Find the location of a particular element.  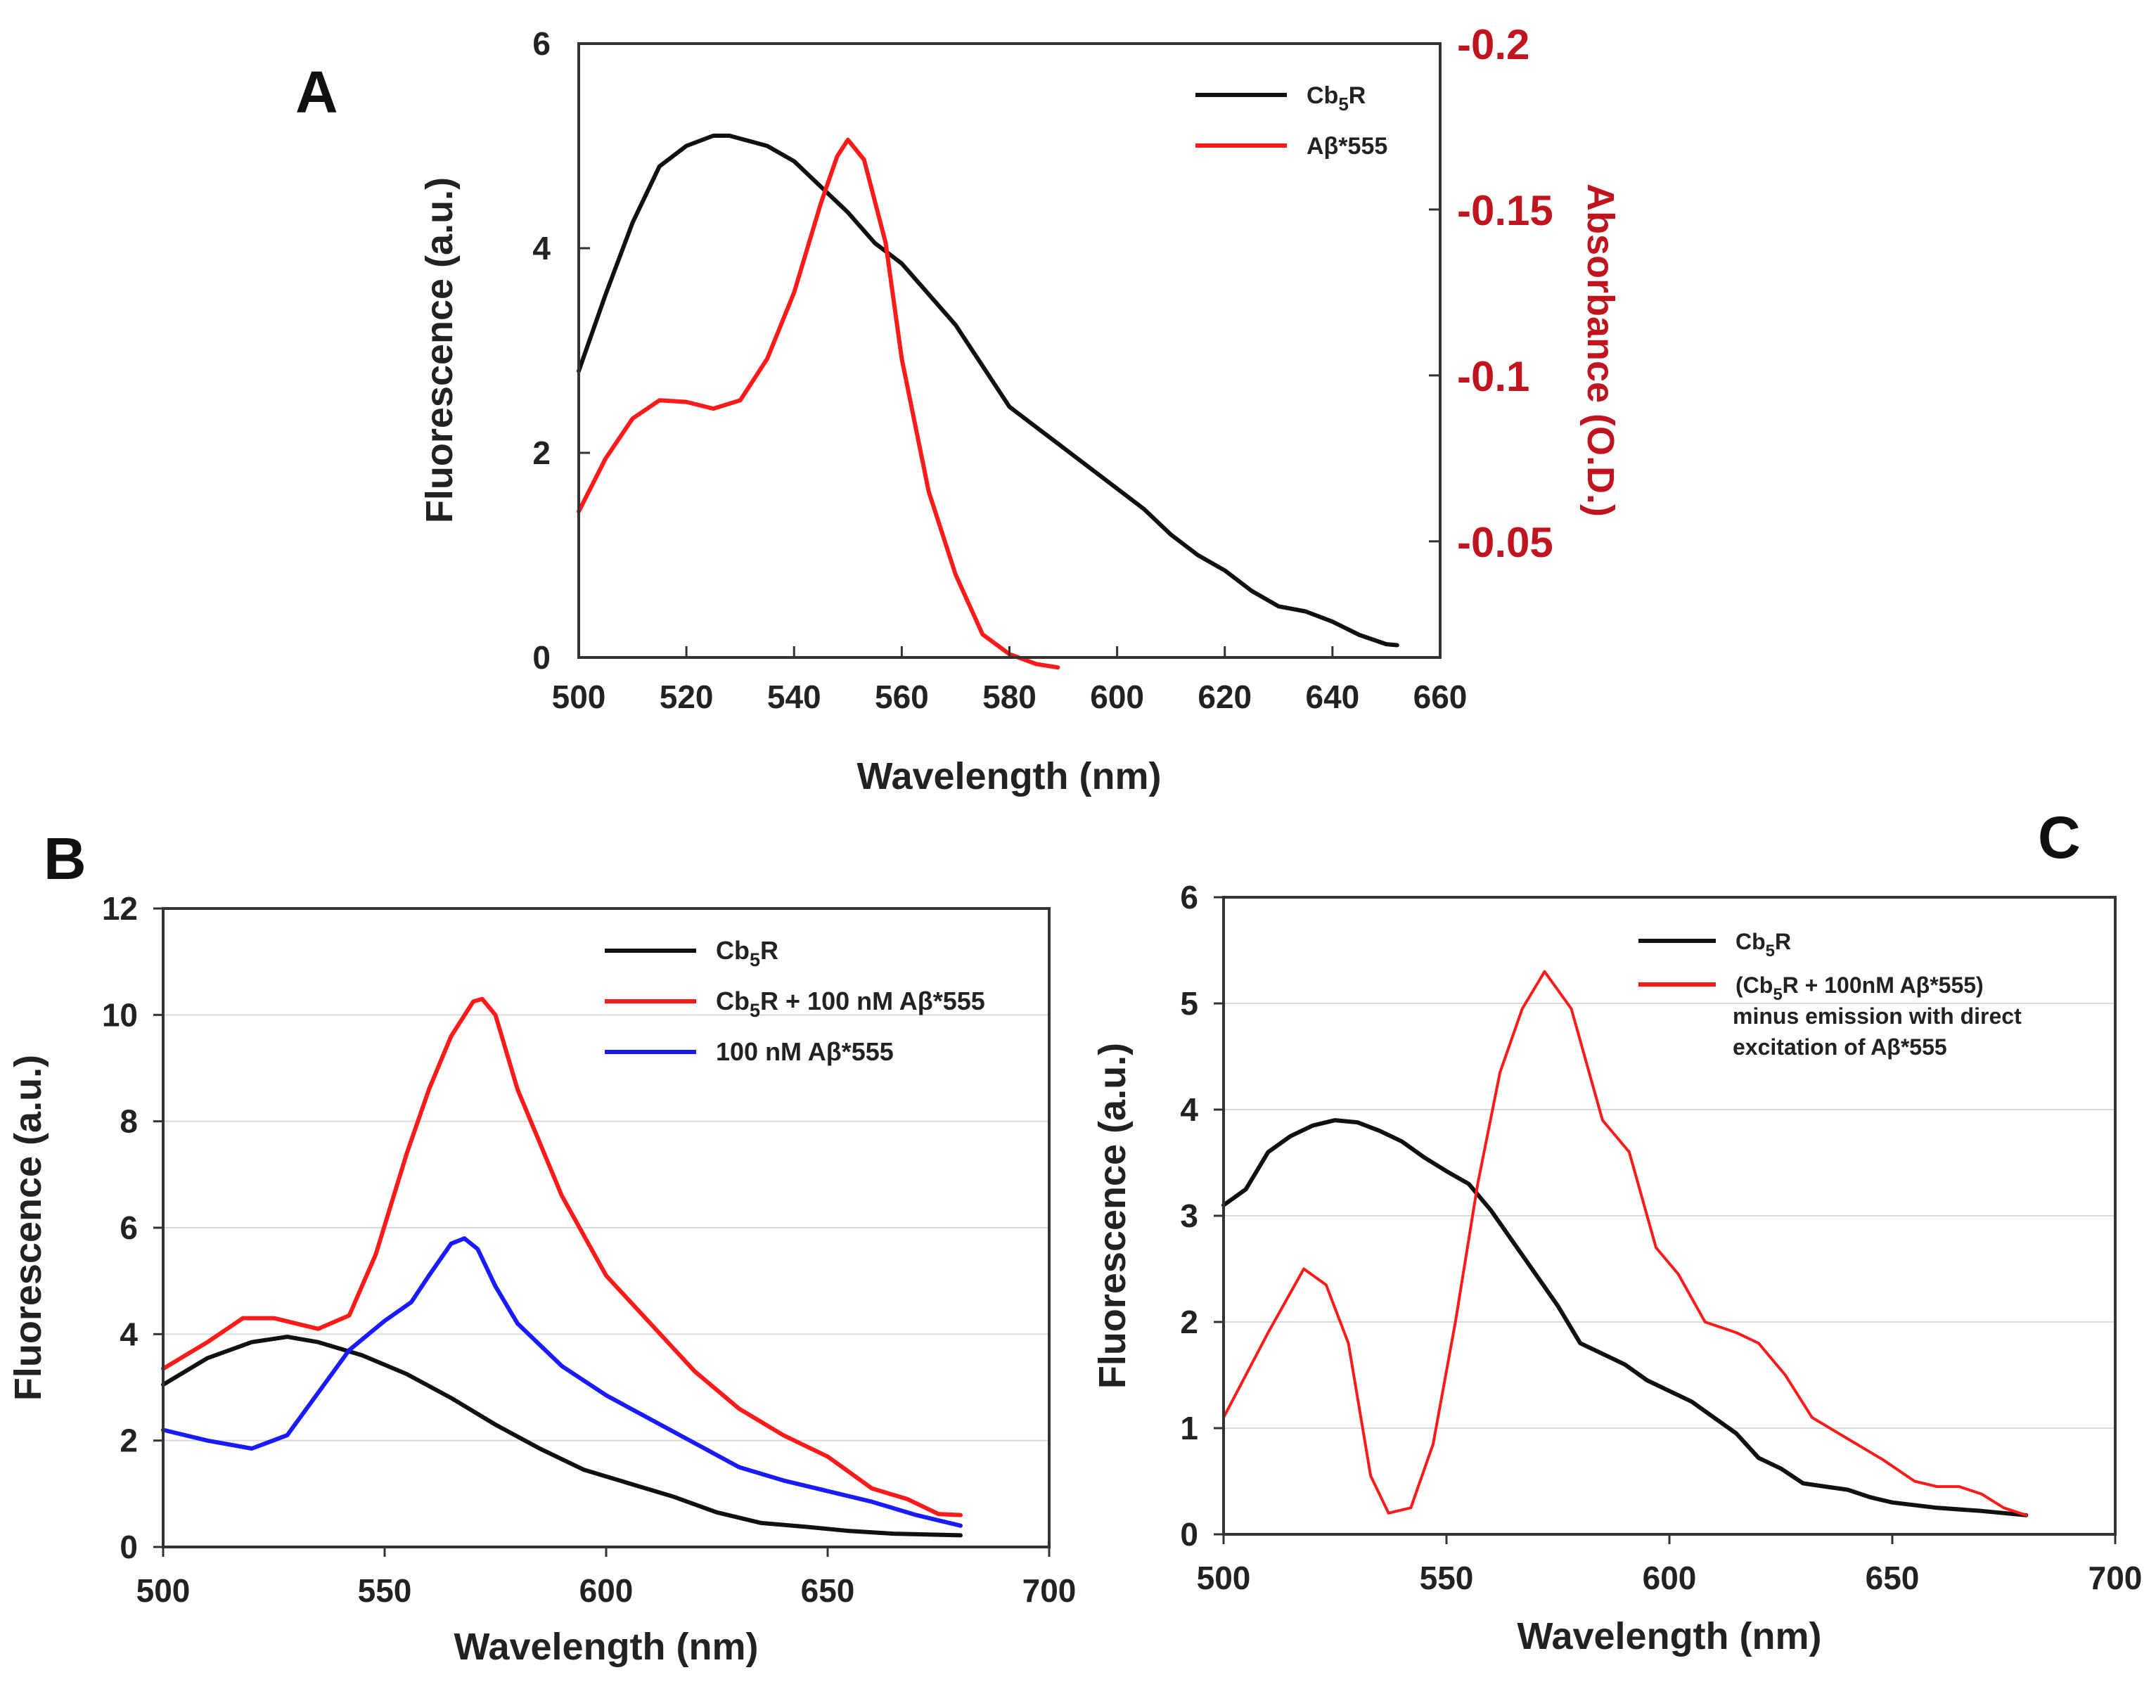

panel-b-y-tick-label: 12 is located at coordinates (120, 908).